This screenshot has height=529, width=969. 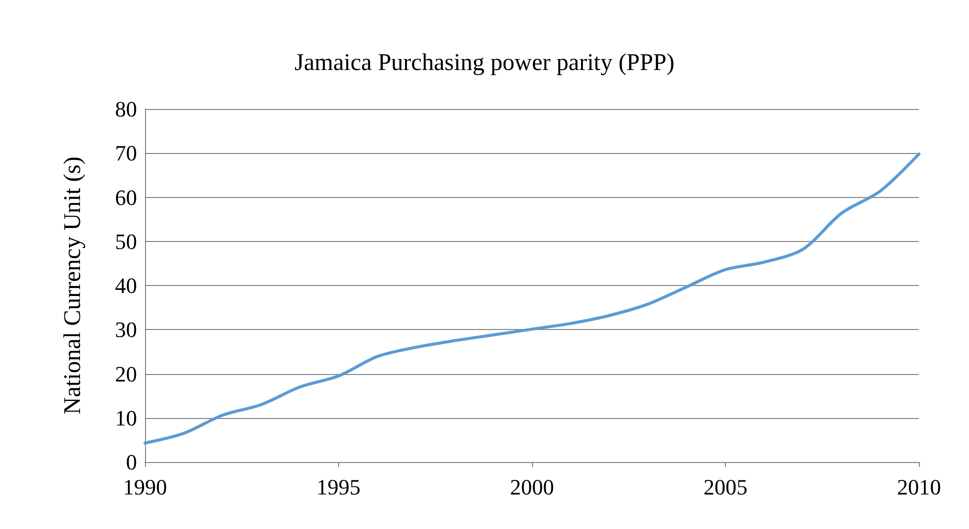 What do you see at coordinates (145, 487) in the screenshot?
I see `x-tick-label: 1990` at bounding box center [145, 487].